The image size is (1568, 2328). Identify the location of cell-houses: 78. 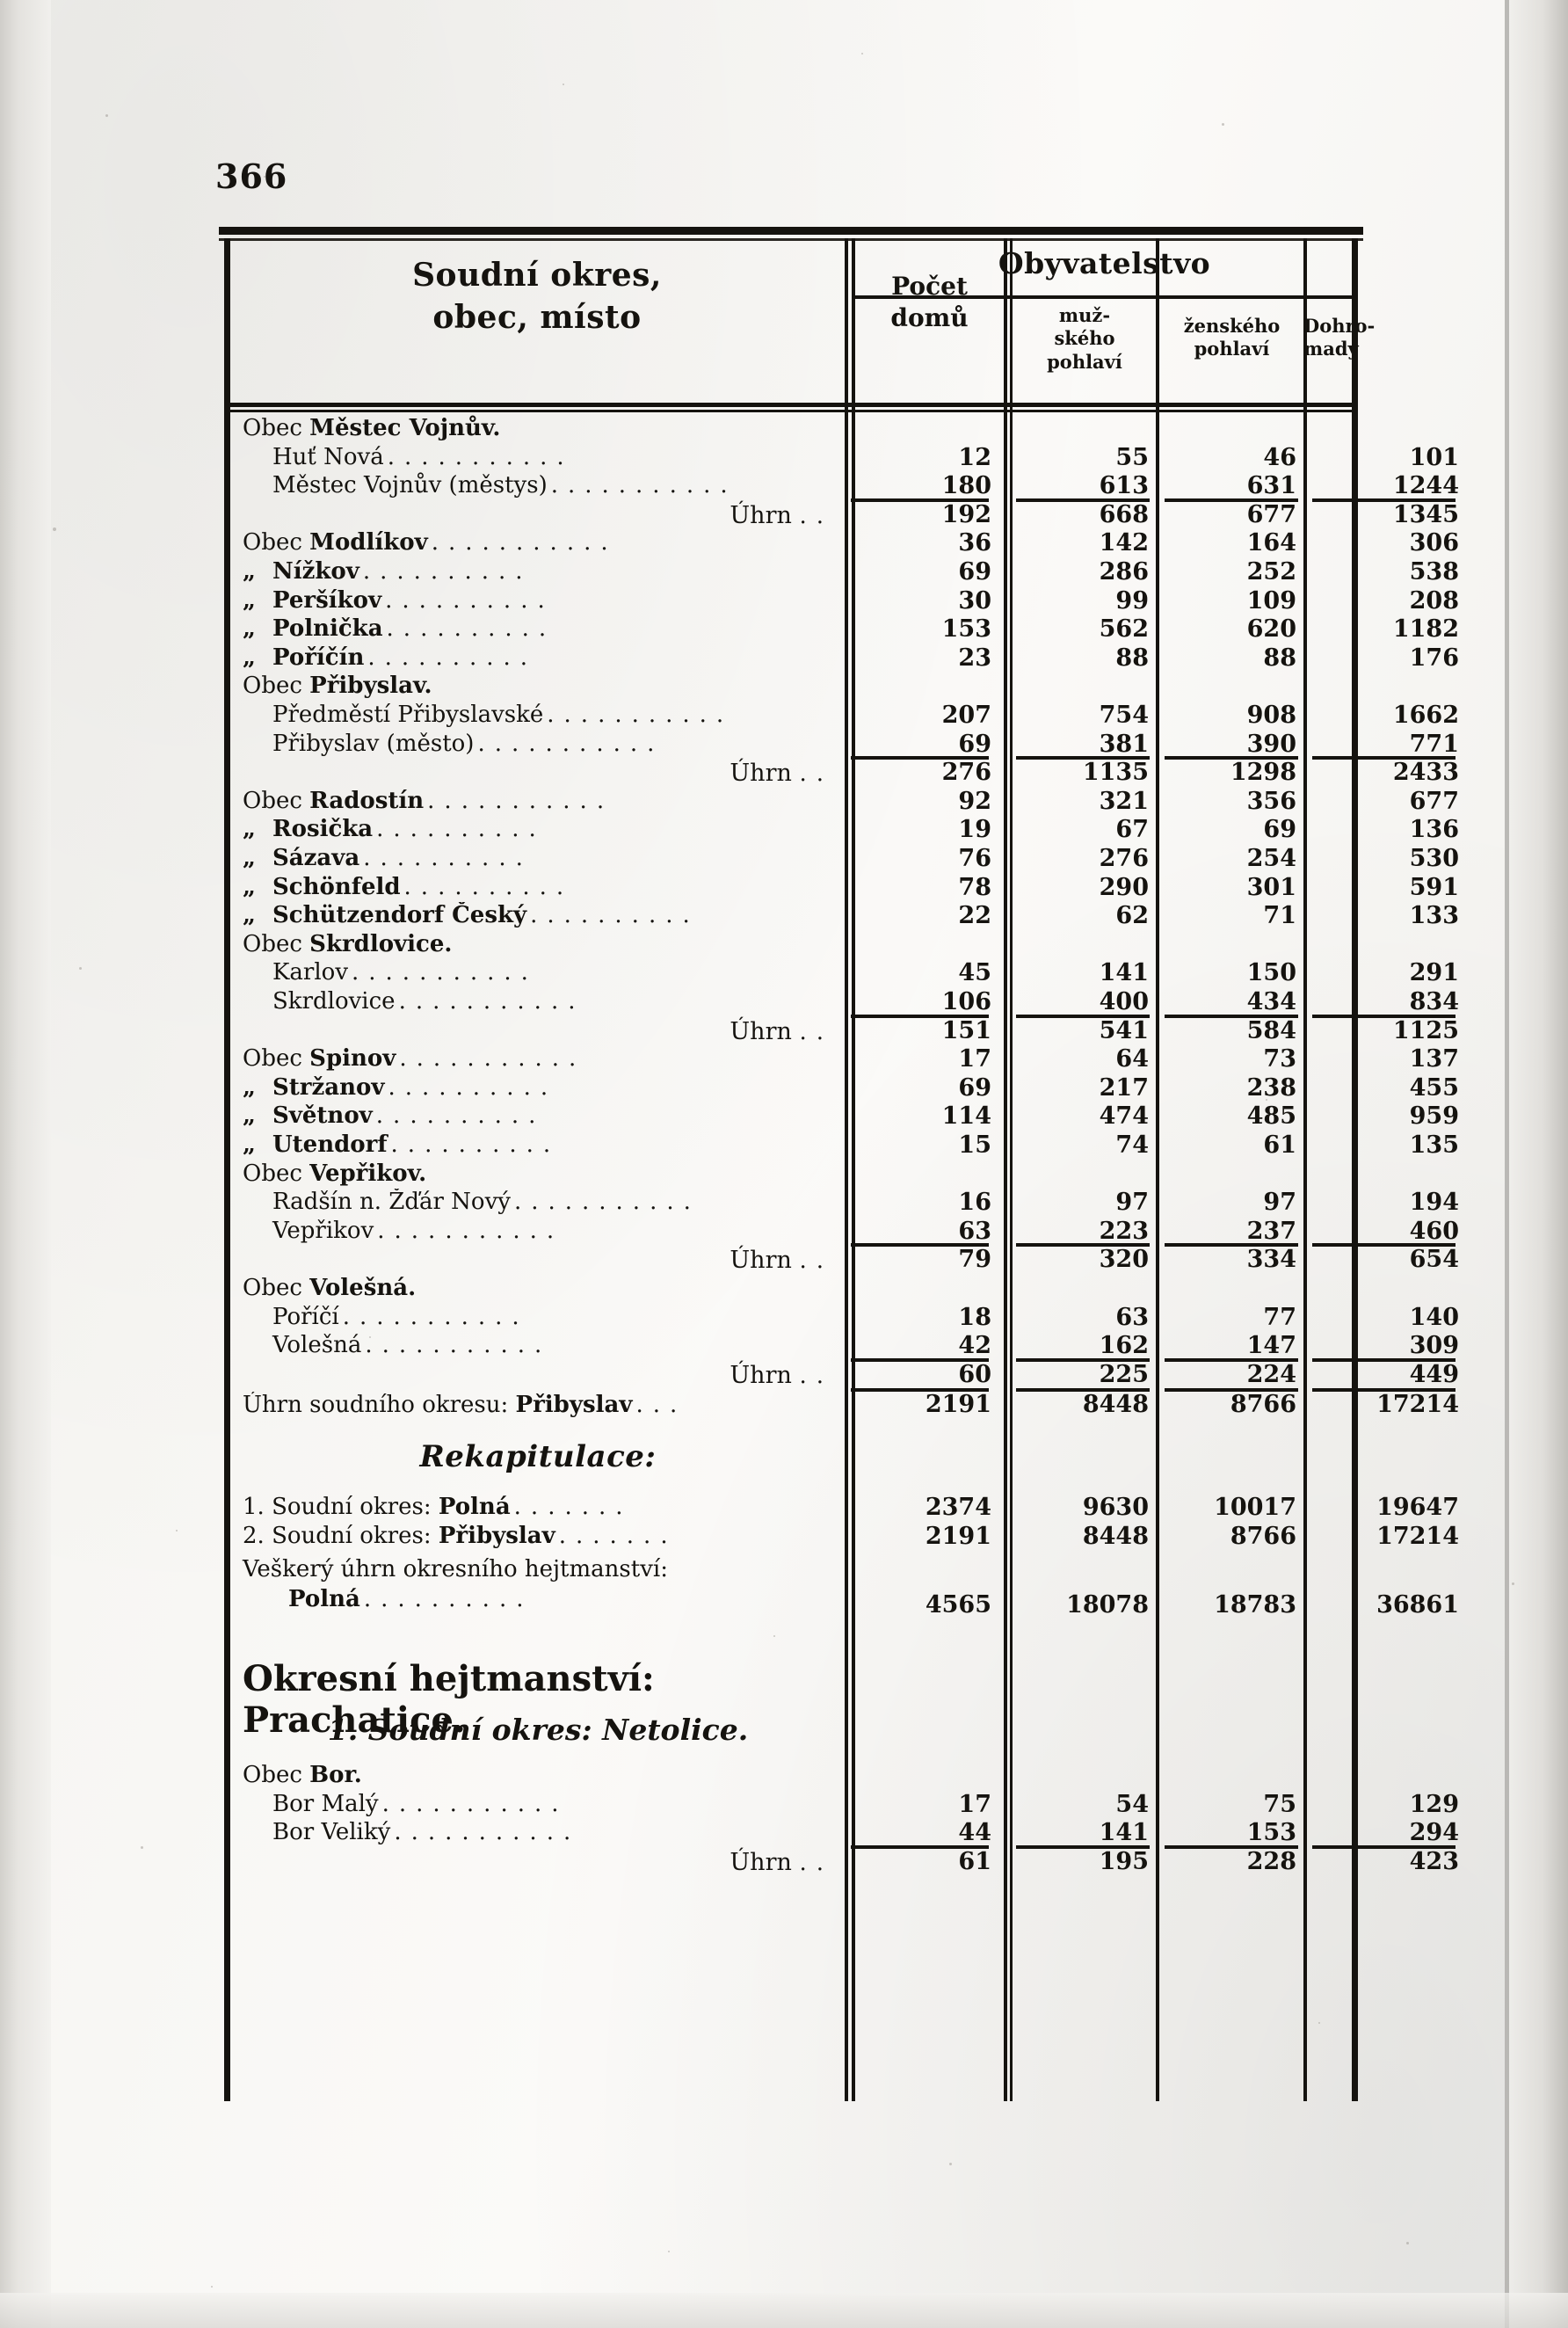
(974, 887).